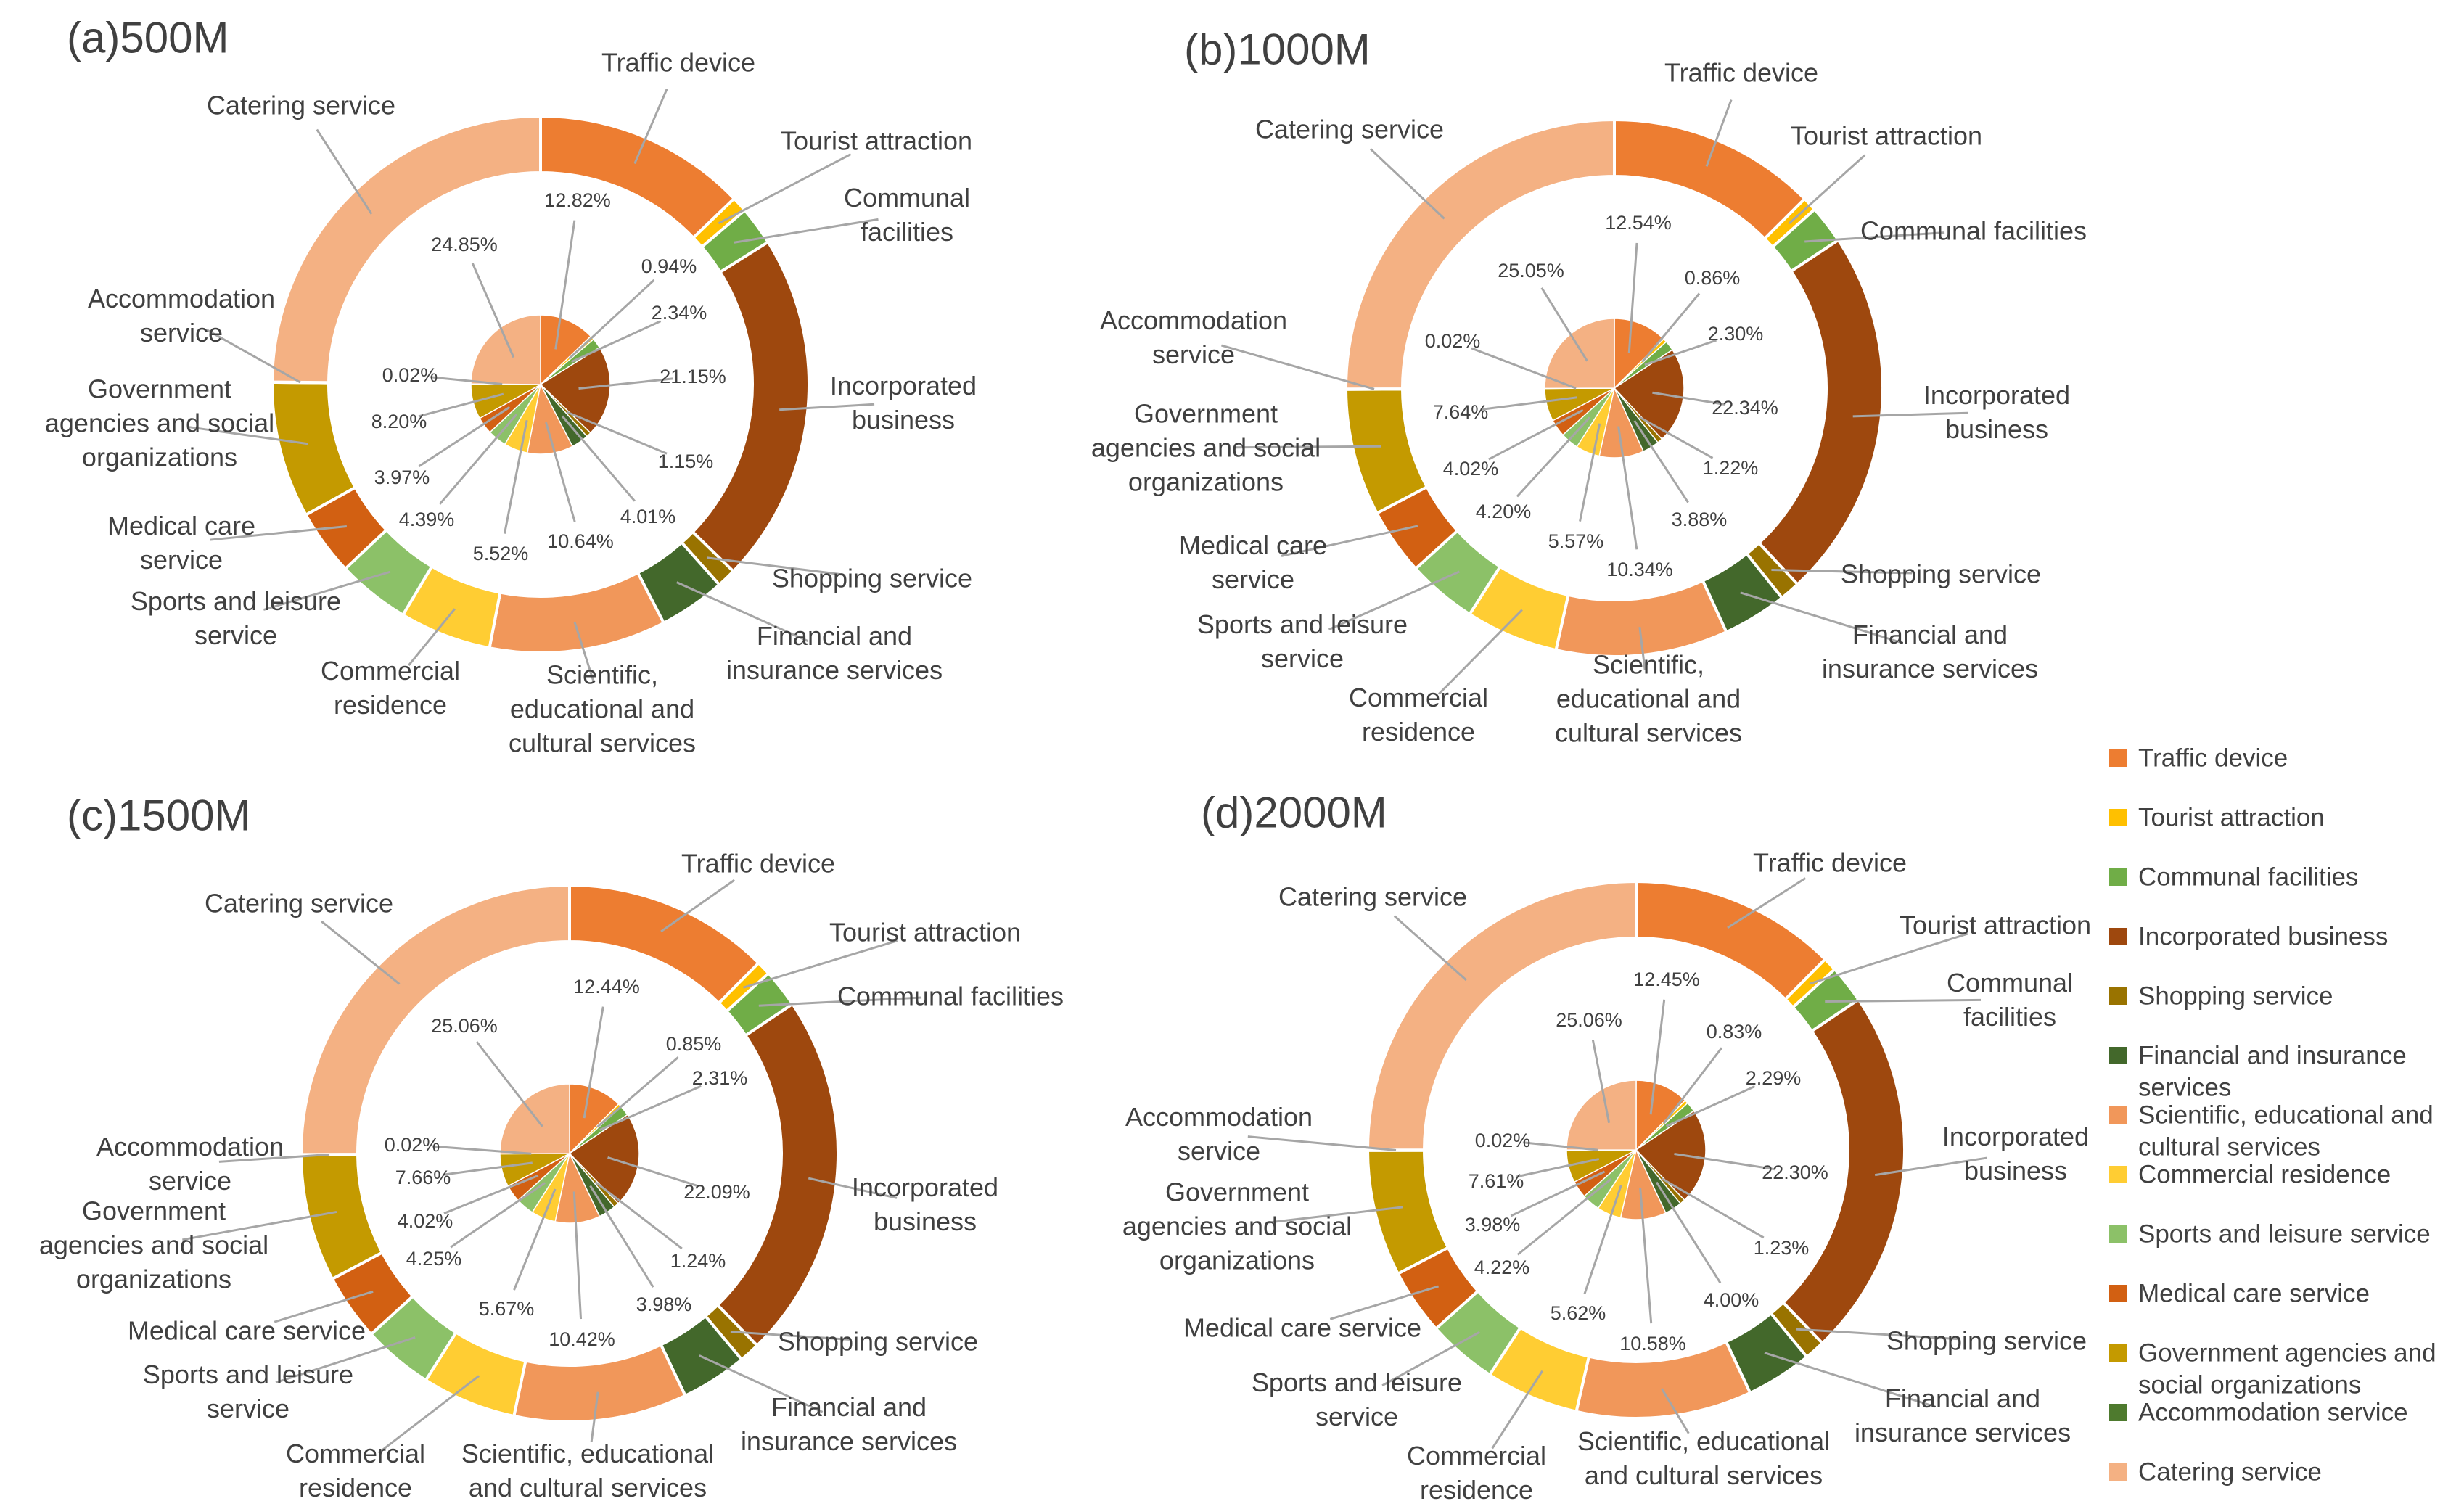 The height and width of the screenshot is (1509, 2464). I want to click on legend-label: Shopping service, so click(2236, 996).